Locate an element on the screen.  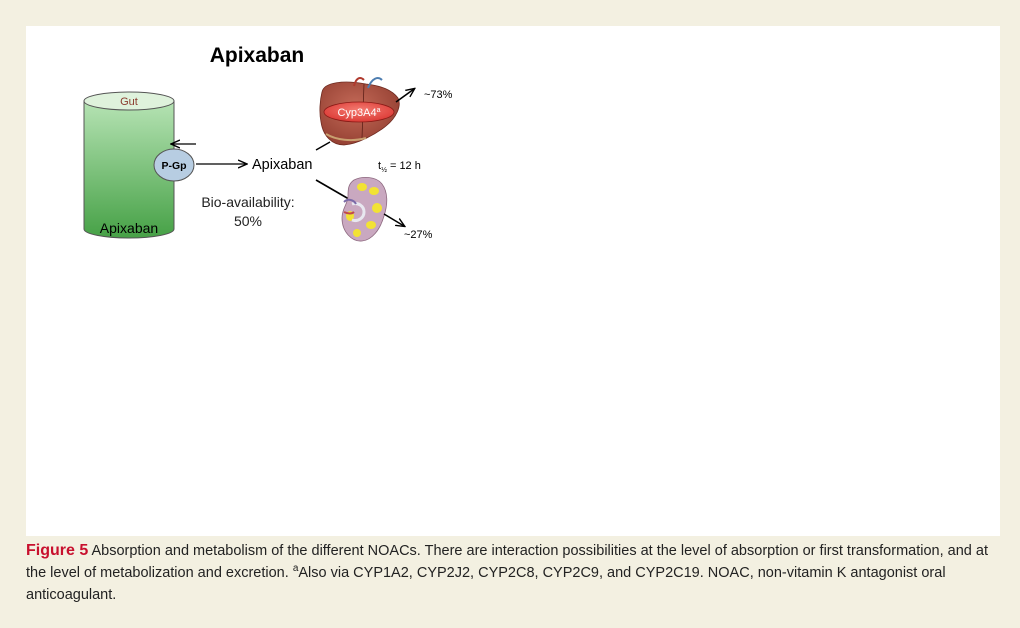
diagram-title: Apixaban is located at coordinates (257, 55).